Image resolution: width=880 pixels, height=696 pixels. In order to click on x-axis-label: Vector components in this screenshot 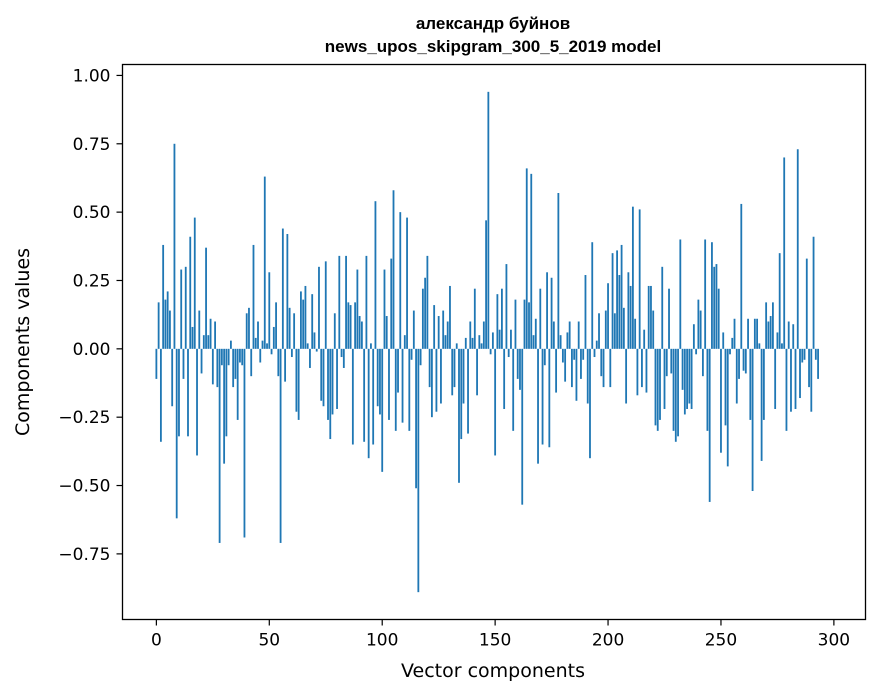, I will do `click(493, 671)`.